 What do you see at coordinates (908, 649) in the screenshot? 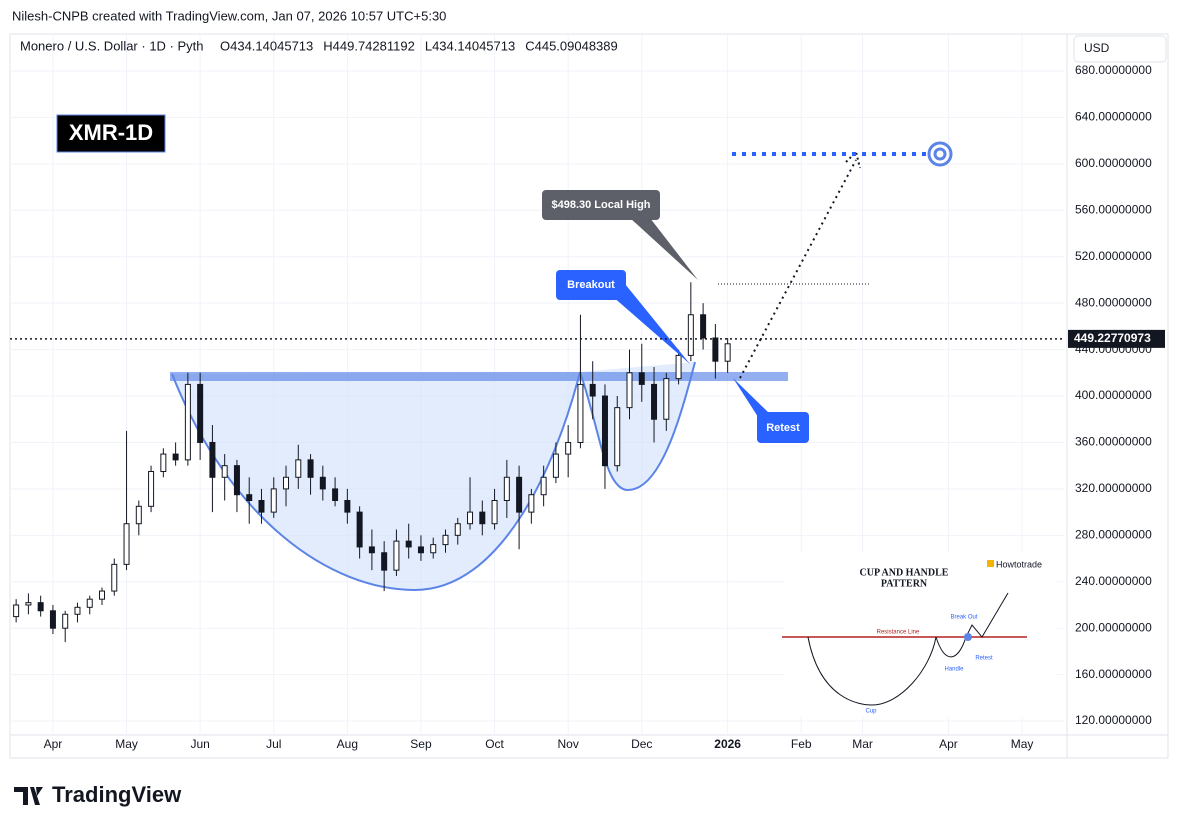
I see `inset-pattern` at bounding box center [908, 649].